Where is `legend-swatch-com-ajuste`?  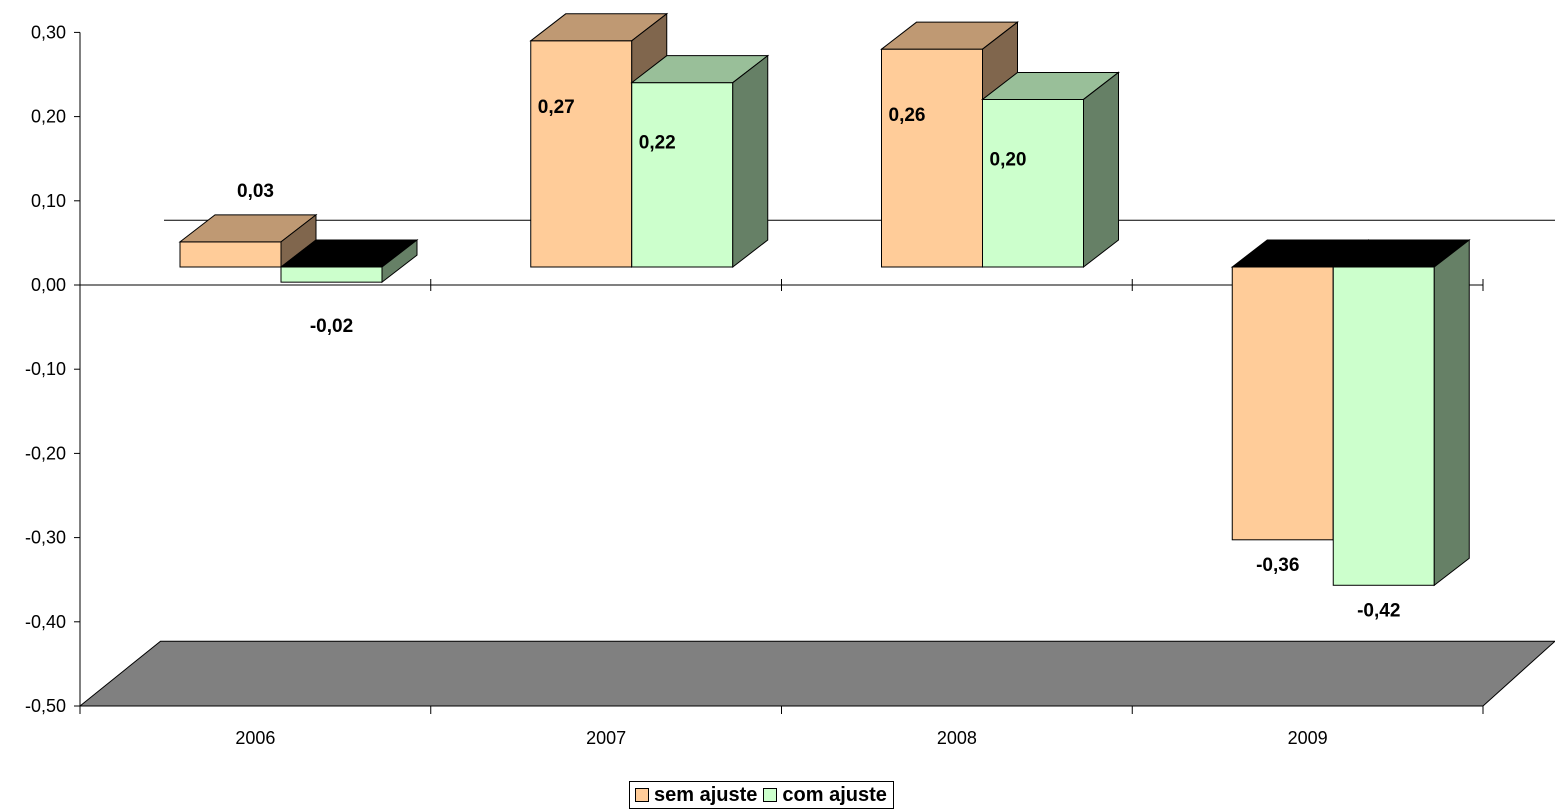
legend-swatch-com-ajuste is located at coordinates (770, 795).